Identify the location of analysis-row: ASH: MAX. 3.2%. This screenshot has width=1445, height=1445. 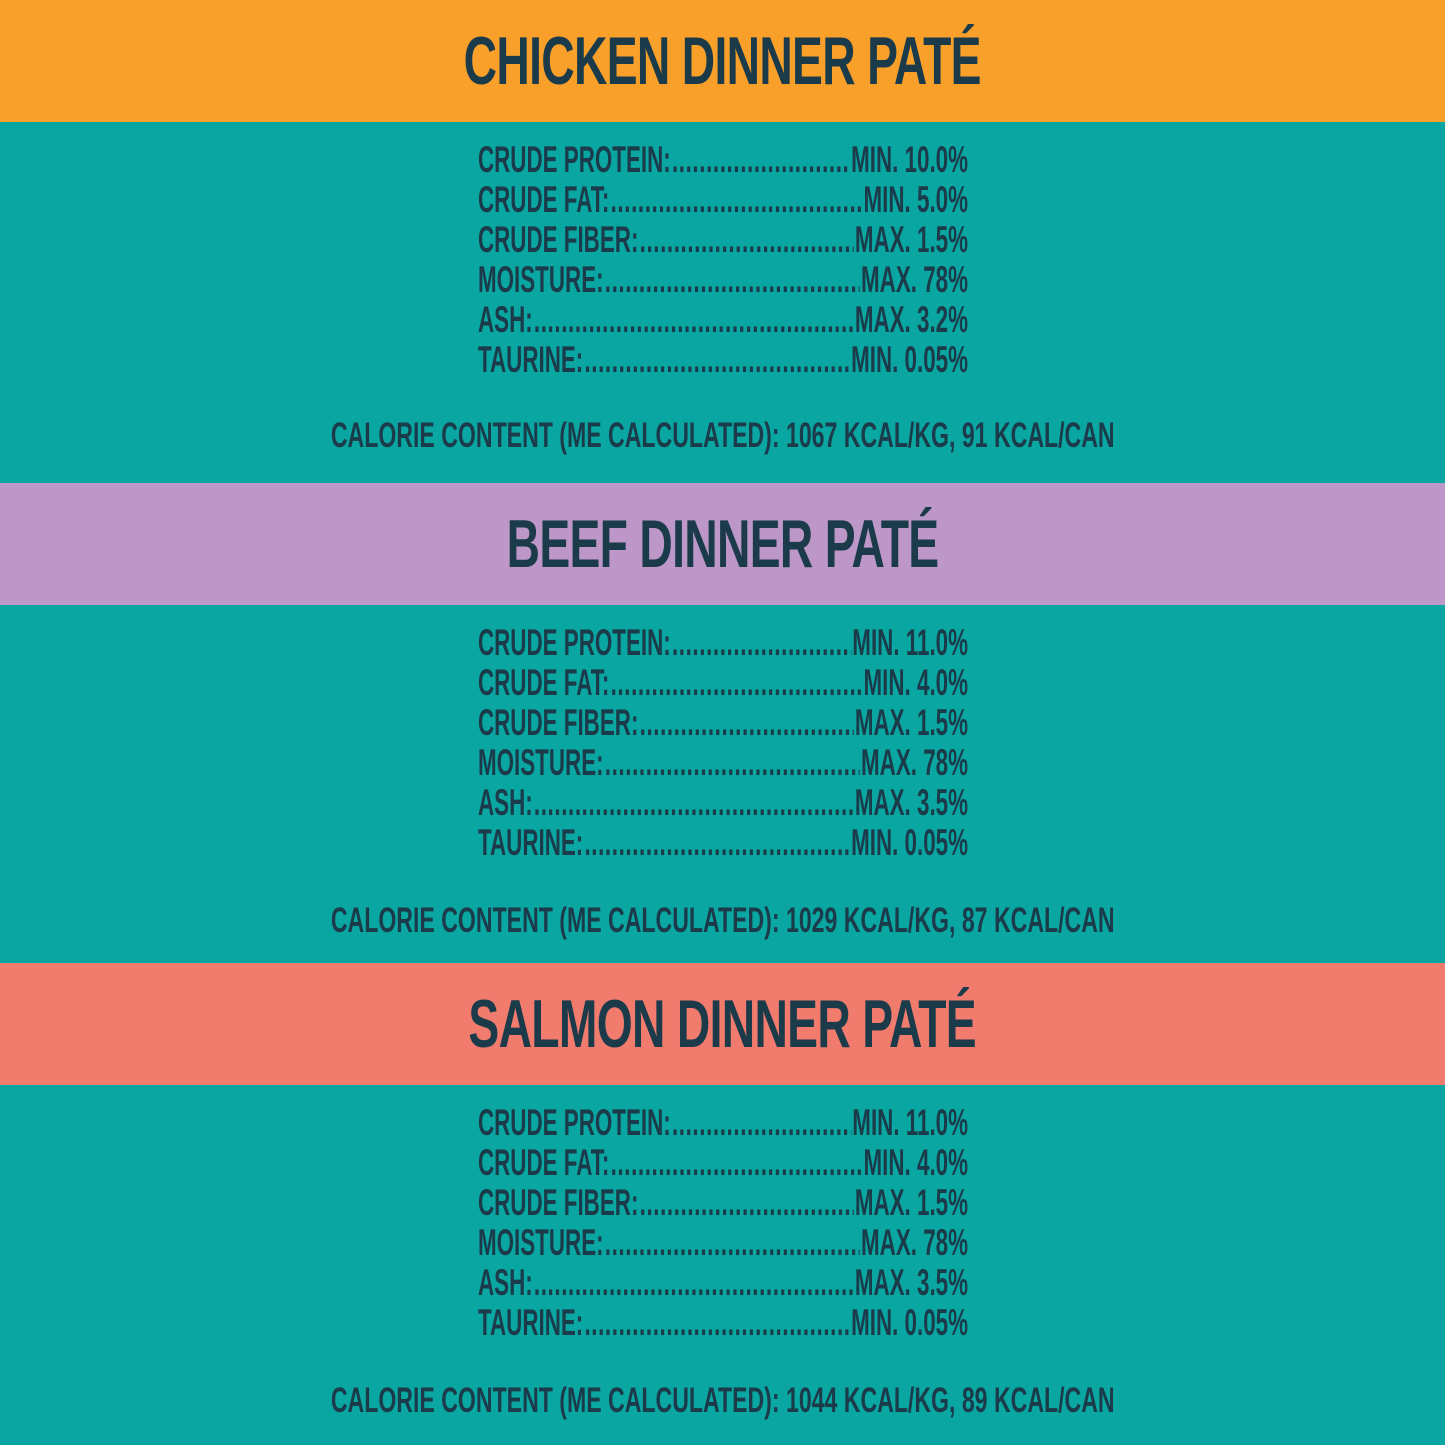
(722, 320).